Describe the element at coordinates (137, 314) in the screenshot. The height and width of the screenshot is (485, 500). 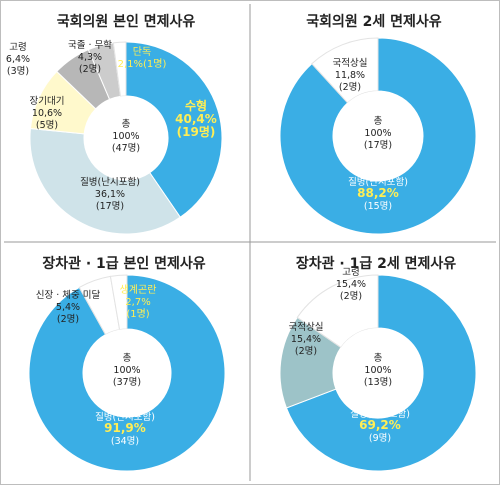
I see `slice-label-line: (1명)` at that location.